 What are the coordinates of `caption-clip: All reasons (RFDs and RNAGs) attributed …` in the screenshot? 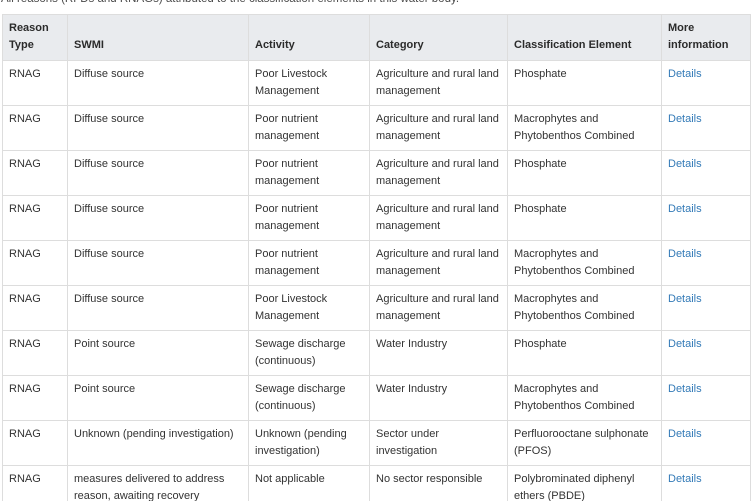 It's located at (376, 3).